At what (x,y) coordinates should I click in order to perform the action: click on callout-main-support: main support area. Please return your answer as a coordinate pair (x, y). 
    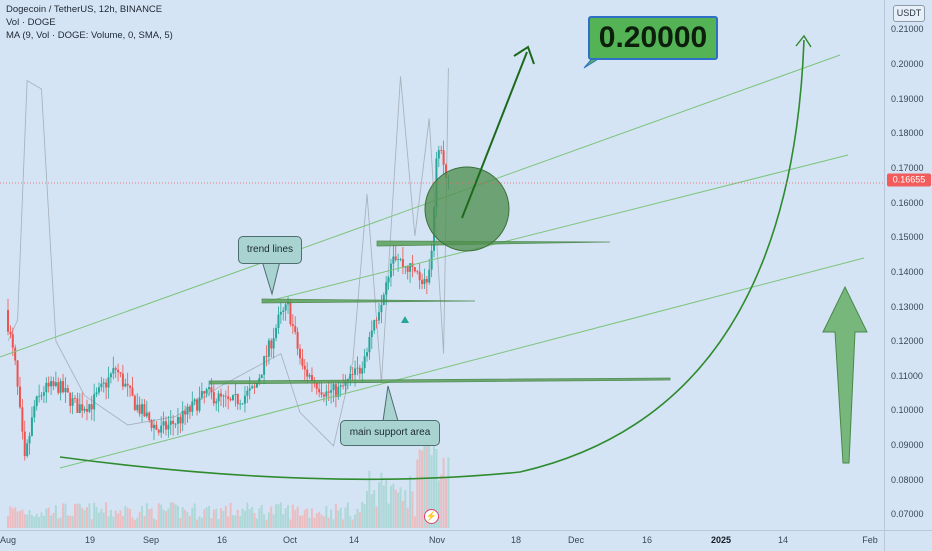
    Looking at the image, I should click on (390, 433).